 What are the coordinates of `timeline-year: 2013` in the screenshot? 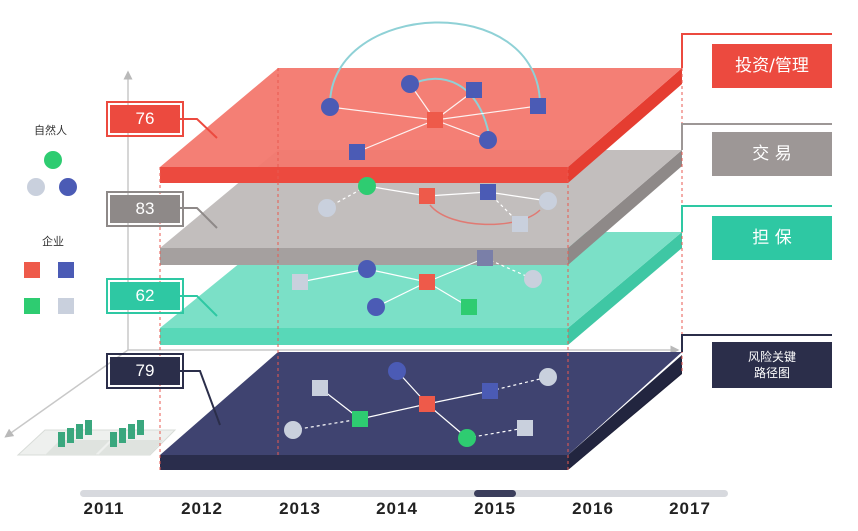 It's located at (300, 508).